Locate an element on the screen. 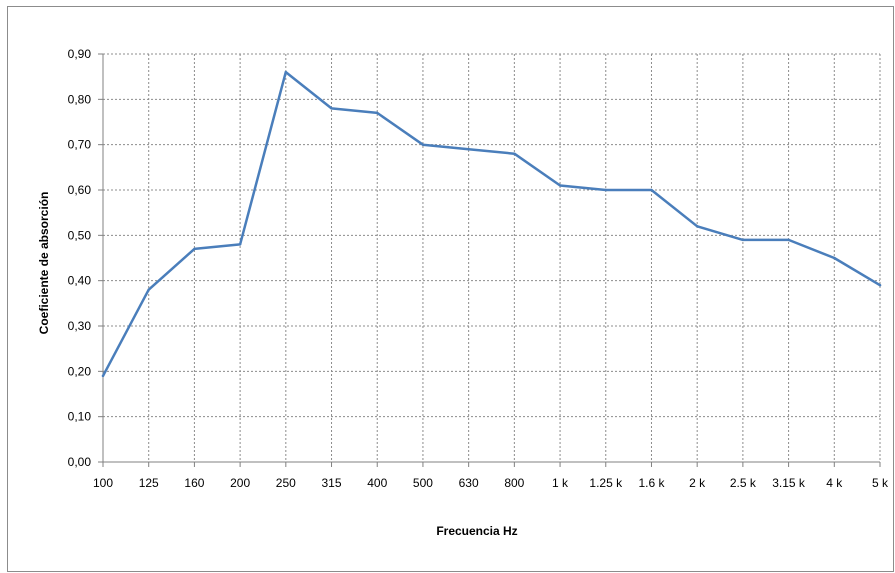 This screenshot has height=573, width=895. y-tick-label: 0,30 is located at coordinates (80, 326).